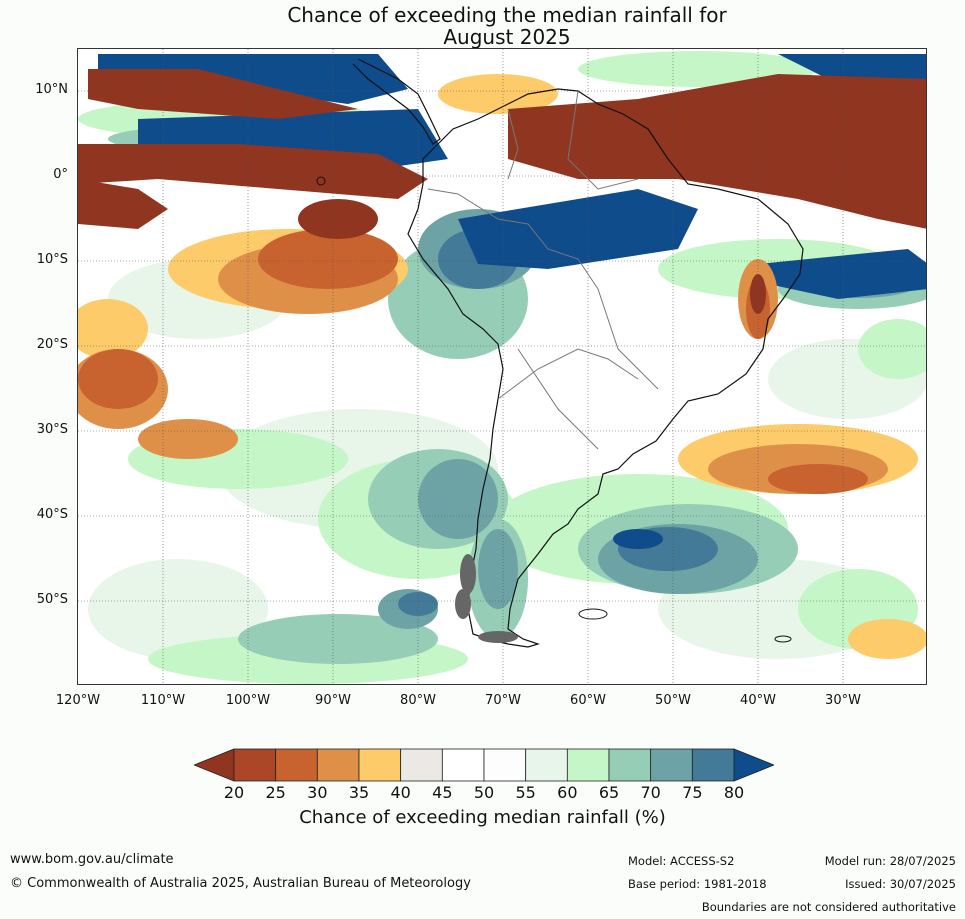 The image size is (965, 919). Describe the element at coordinates (214, 765) in the screenshot. I see `colorbar-extend-low` at that location.